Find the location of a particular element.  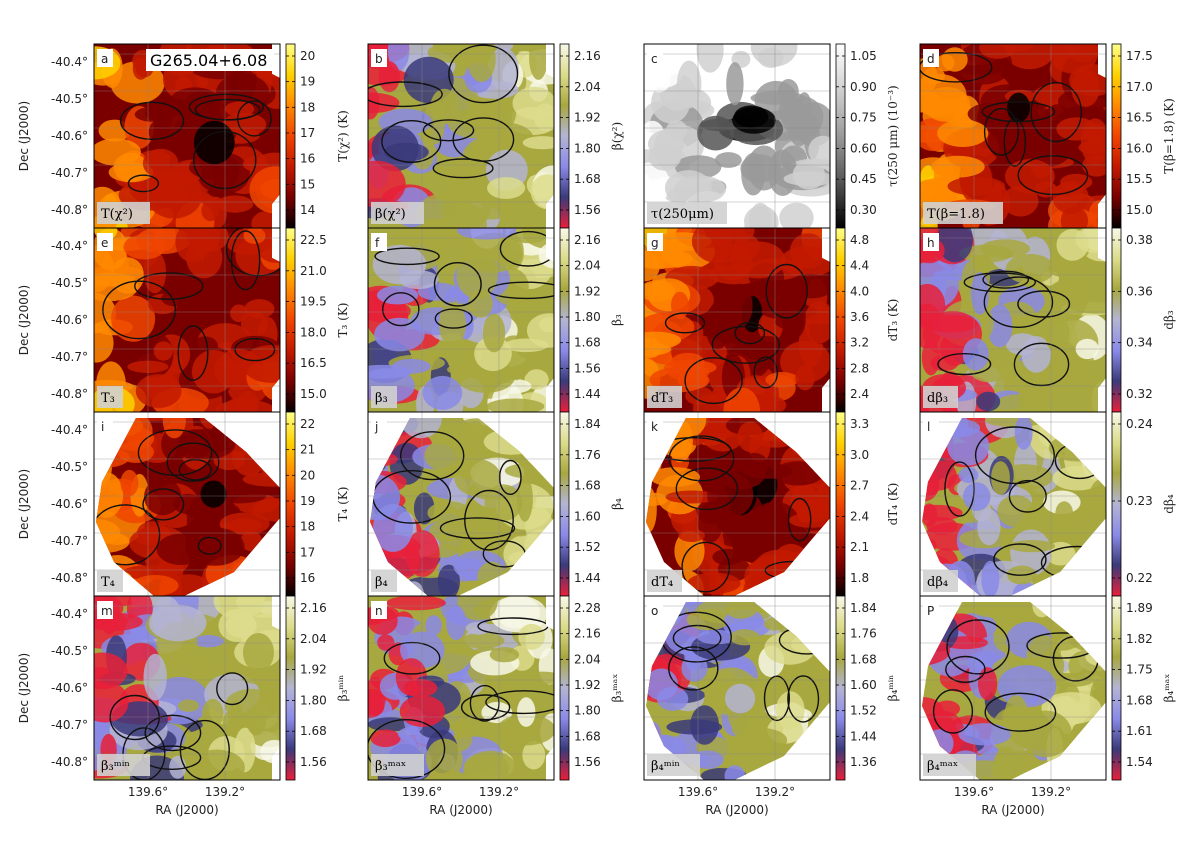

panel-letter: b is located at coordinates (379, 59).